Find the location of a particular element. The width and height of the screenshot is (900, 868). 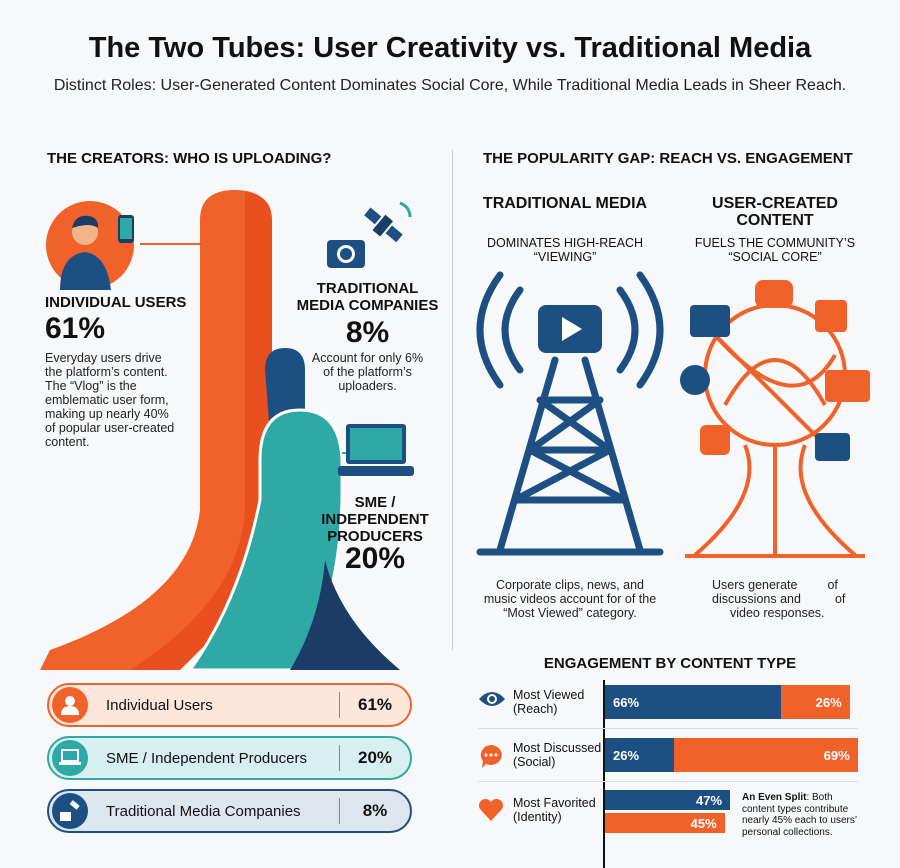

sme-pct: 20% is located at coordinates (375, 558).